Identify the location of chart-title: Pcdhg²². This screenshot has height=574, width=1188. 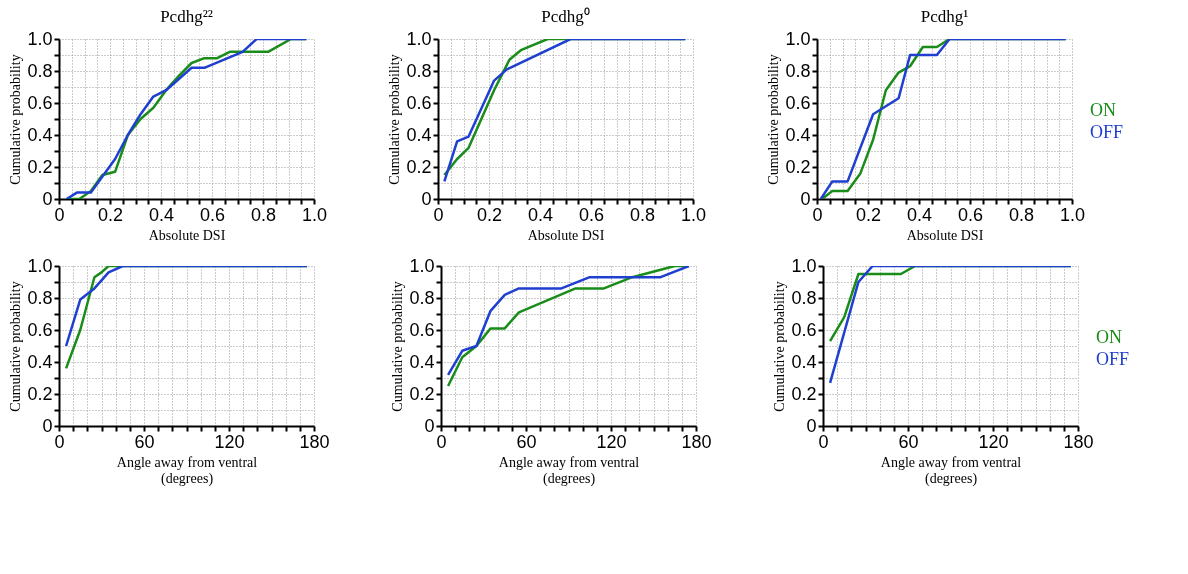
(186, 16).